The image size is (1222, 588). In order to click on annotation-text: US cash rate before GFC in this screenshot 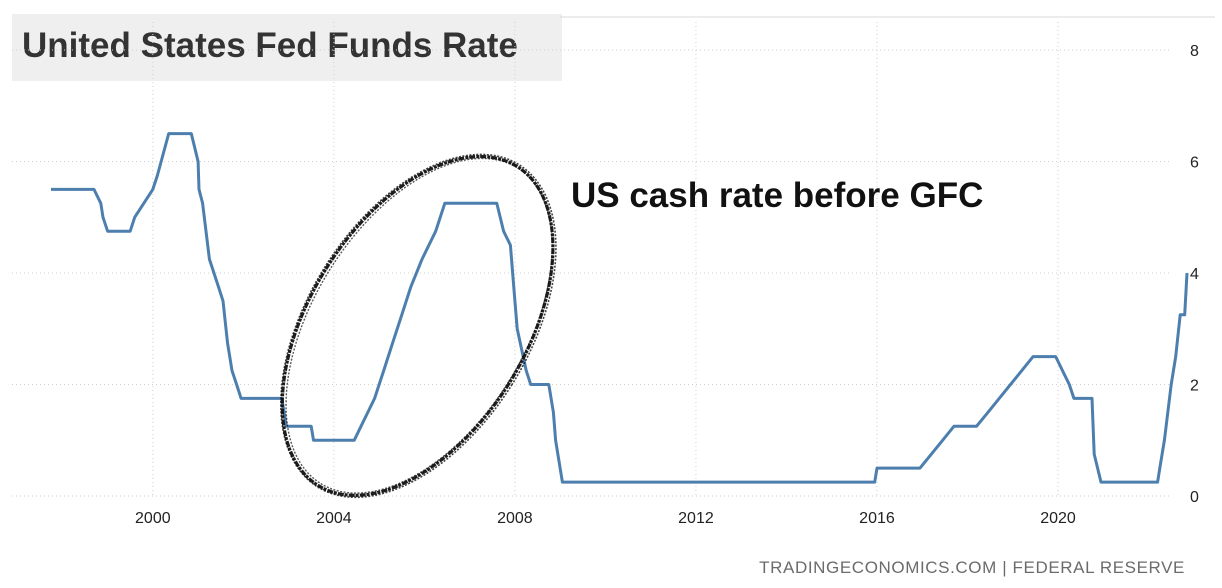, I will do `click(777, 195)`.